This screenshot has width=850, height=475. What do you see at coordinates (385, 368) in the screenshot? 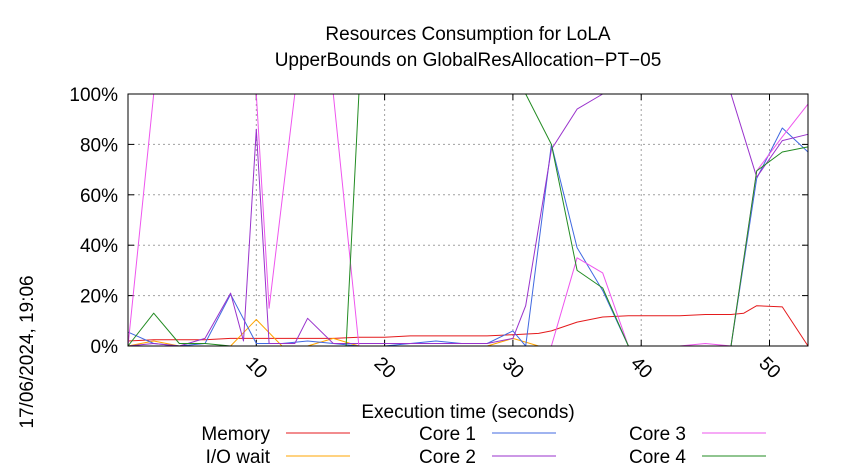
I see `x-tick-label: 20` at bounding box center [385, 368].